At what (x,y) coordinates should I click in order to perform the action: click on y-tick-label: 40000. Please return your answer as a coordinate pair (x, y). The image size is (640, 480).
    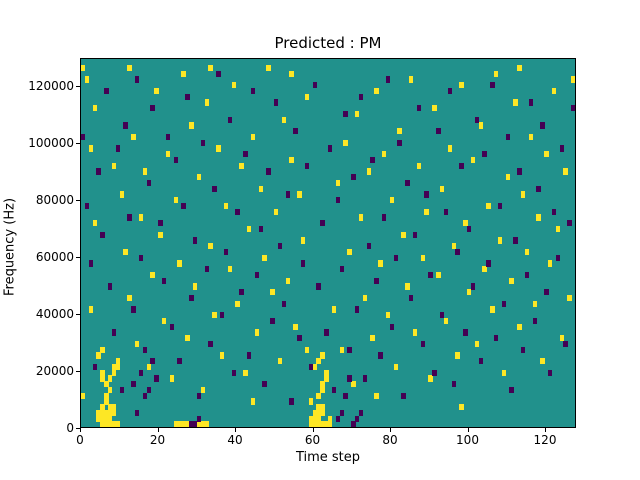
    Looking at the image, I should click on (54, 314).